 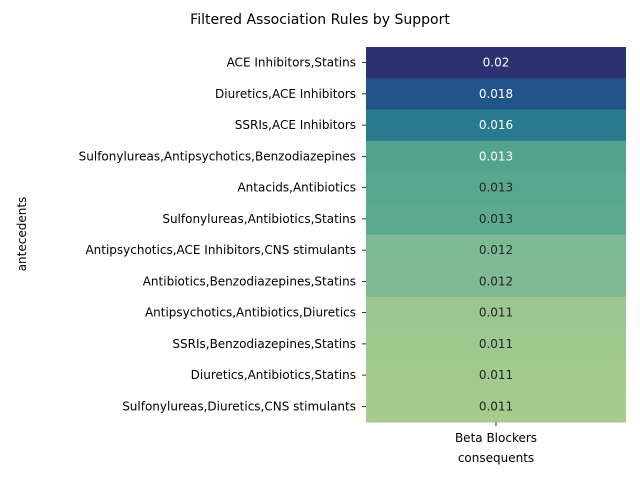 What do you see at coordinates (239, 406) in the screenshot?
I see `y-tick-label: Sulfonylureas,Diuretics,CNS stimulants` at bounding box center [239, 406].